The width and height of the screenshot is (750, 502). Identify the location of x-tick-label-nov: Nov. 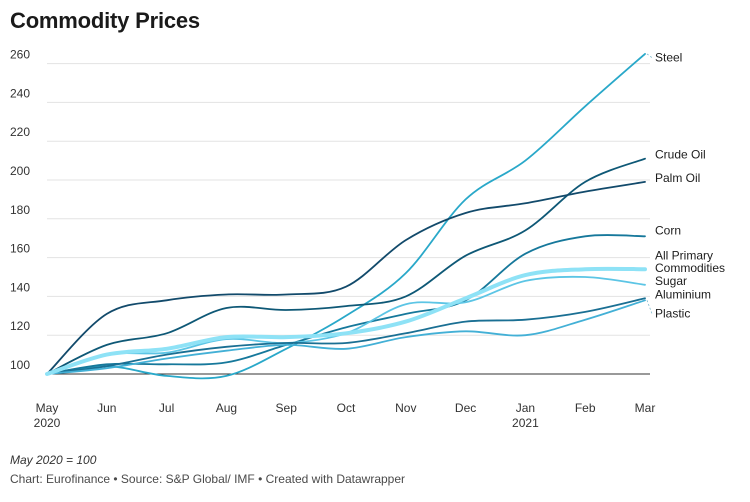
(405, 408).